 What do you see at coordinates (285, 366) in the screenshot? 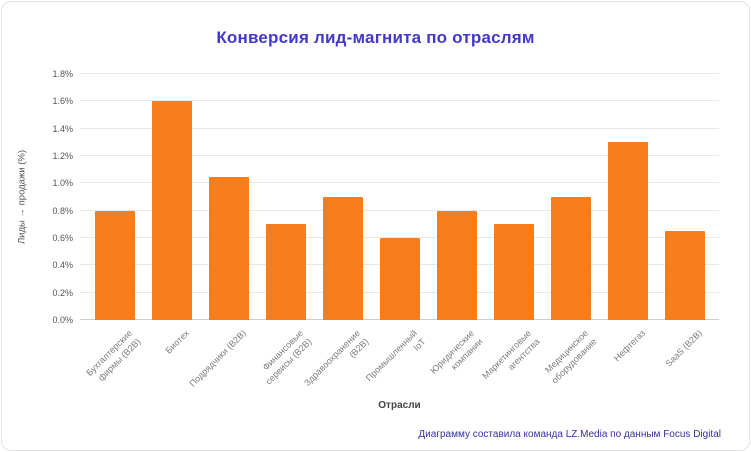
I see `x-label-slot: Финансовые сервисы (B2B)` at bounding box center [285, 366].